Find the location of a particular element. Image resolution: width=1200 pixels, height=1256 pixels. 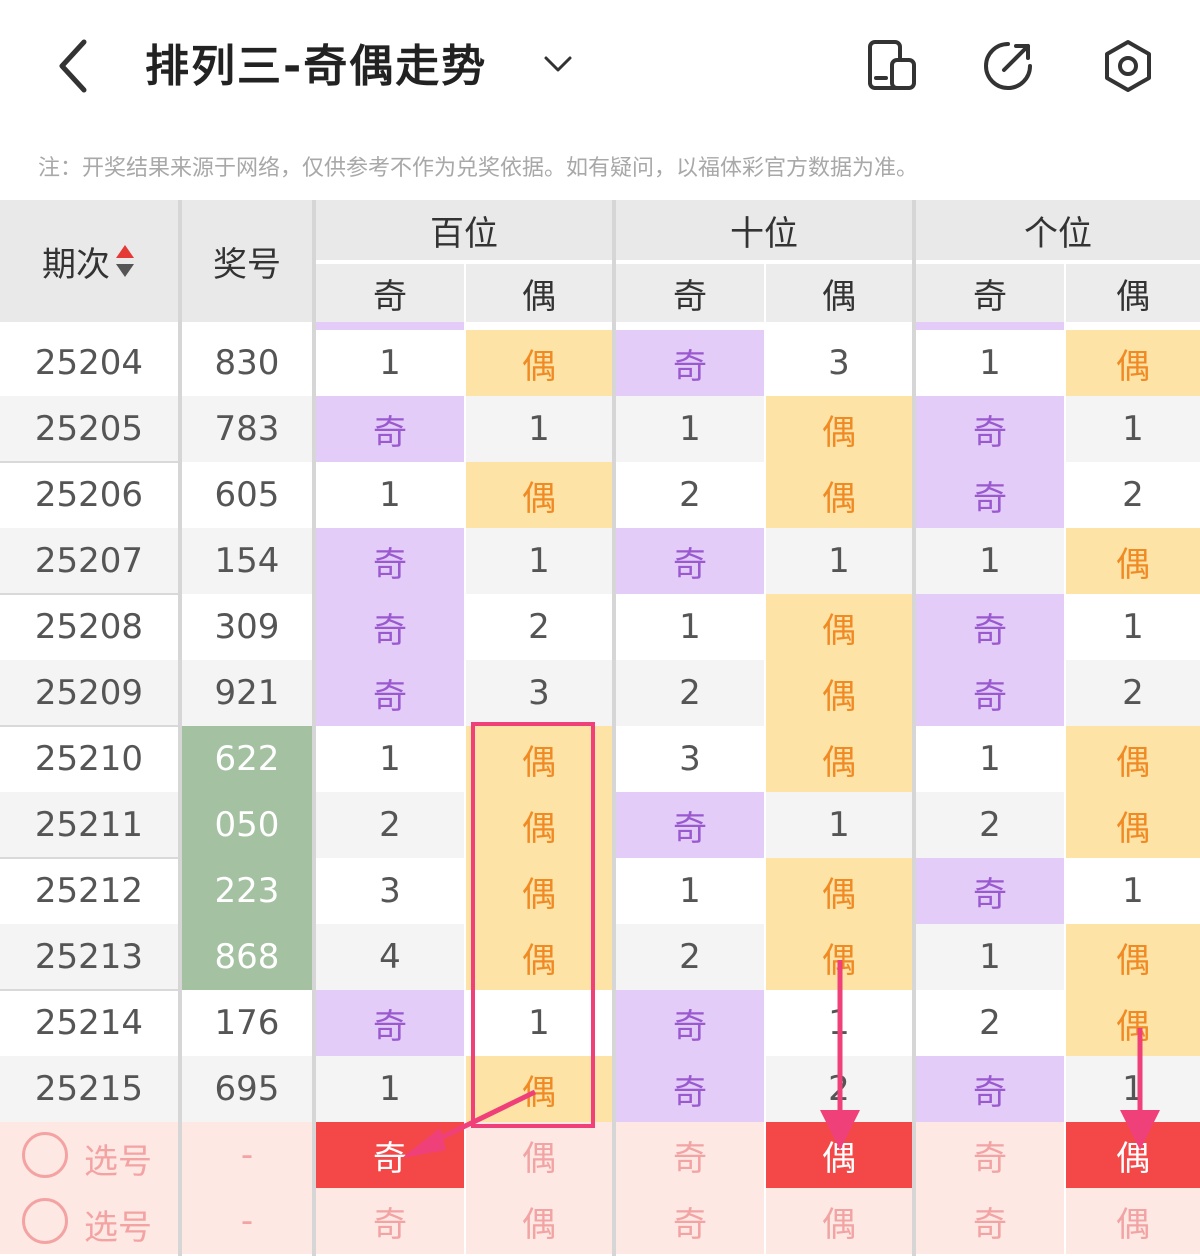

settings-icon is located at coordinates (1128, 66).